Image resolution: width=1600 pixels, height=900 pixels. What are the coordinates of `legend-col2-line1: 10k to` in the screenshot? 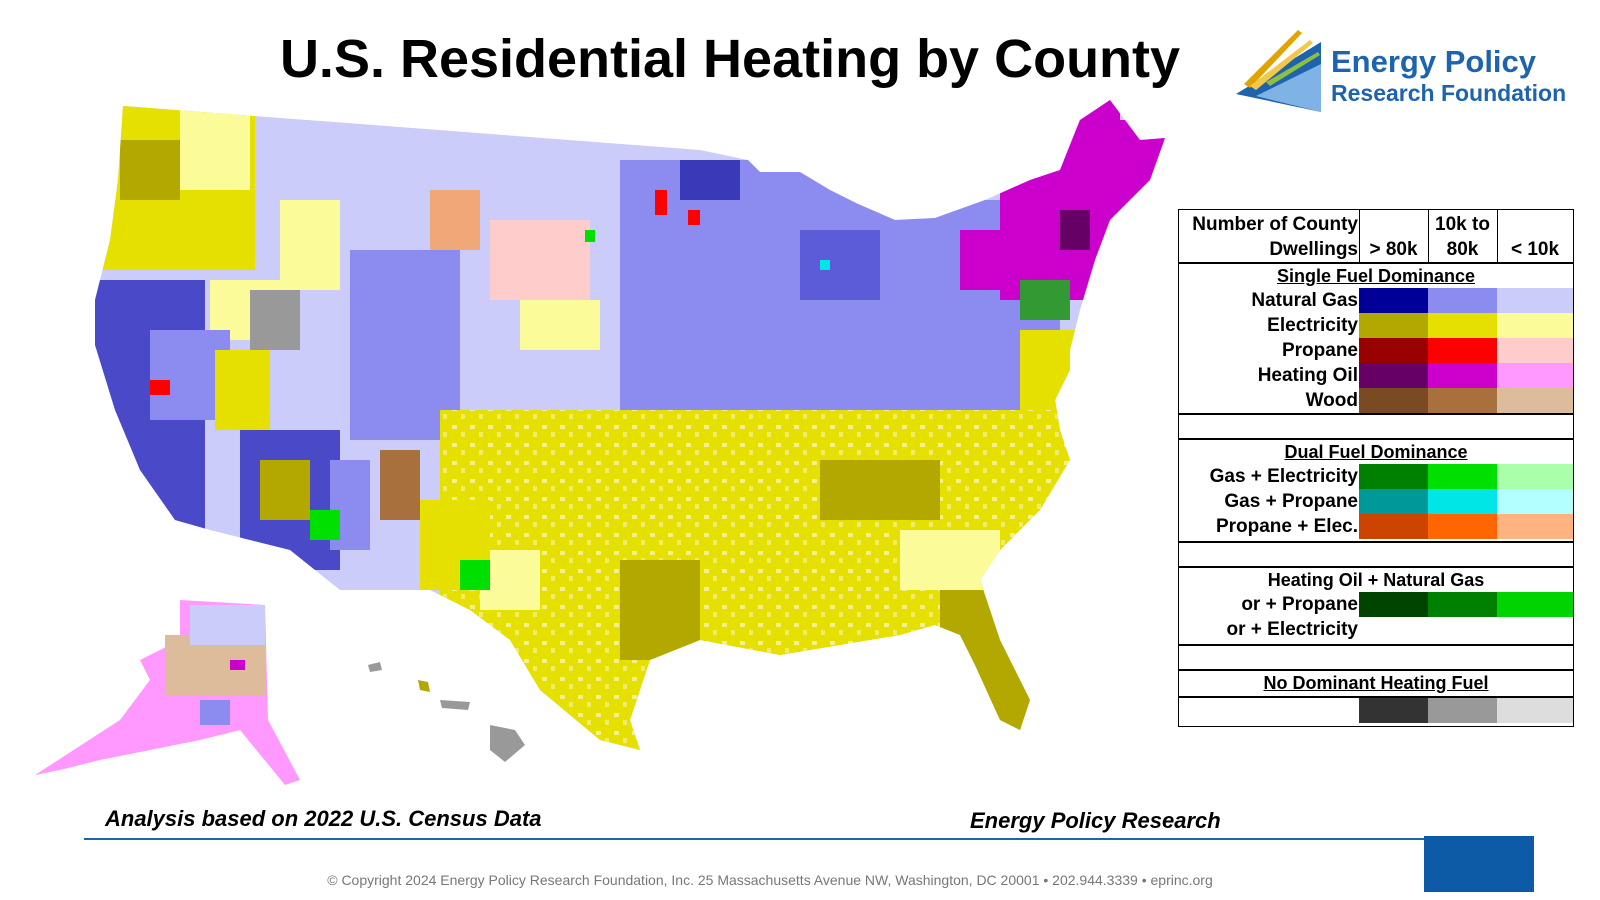 It's located at (1462, 224).